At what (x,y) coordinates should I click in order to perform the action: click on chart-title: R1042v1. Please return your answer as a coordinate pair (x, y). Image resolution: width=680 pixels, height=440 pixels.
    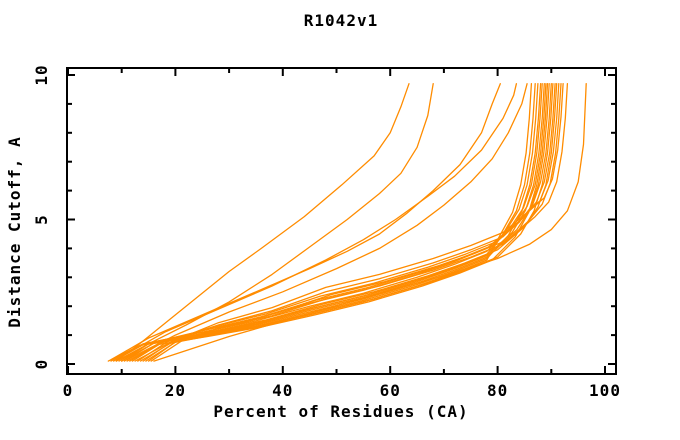
    Looking at the image, I should click on (341, 20).